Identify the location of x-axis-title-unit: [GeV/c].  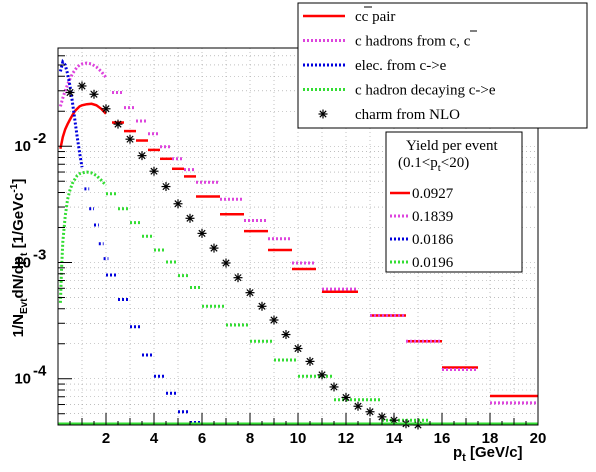
(494, 452).